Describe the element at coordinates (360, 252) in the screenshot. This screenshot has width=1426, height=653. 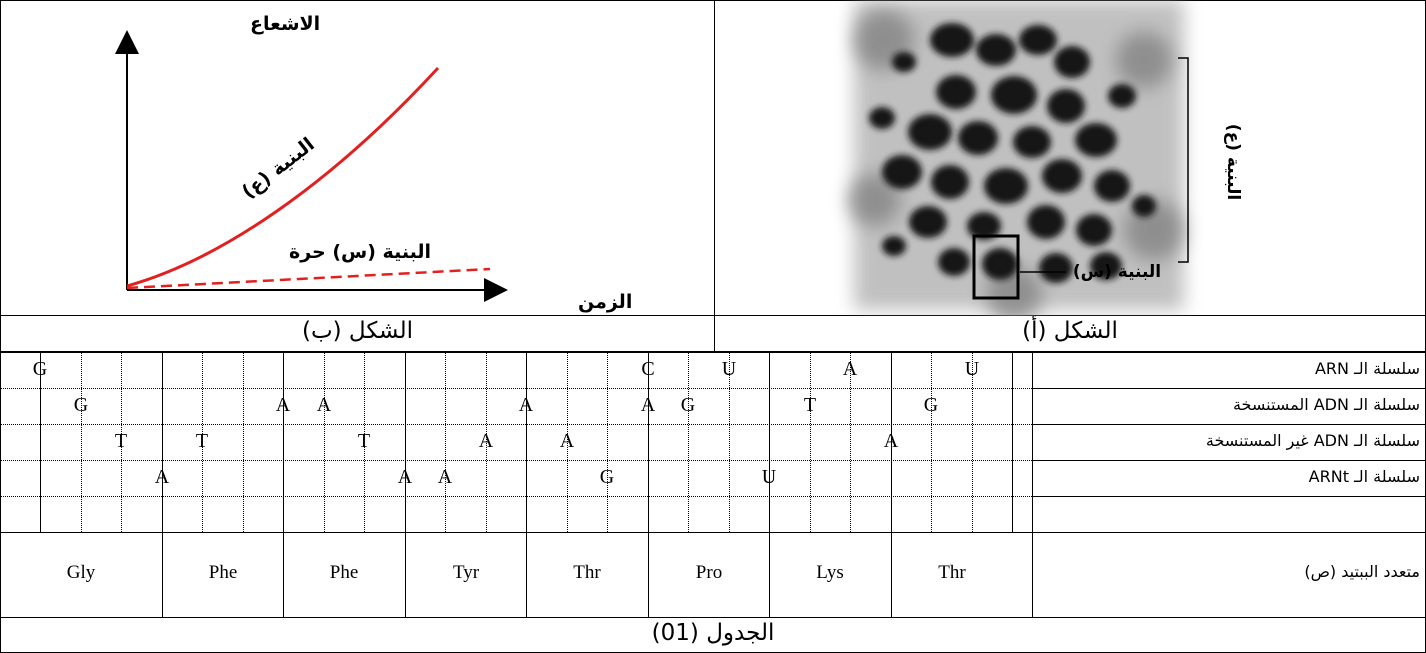
I see `curve-s-label: البنية (س) حرة` at that location.